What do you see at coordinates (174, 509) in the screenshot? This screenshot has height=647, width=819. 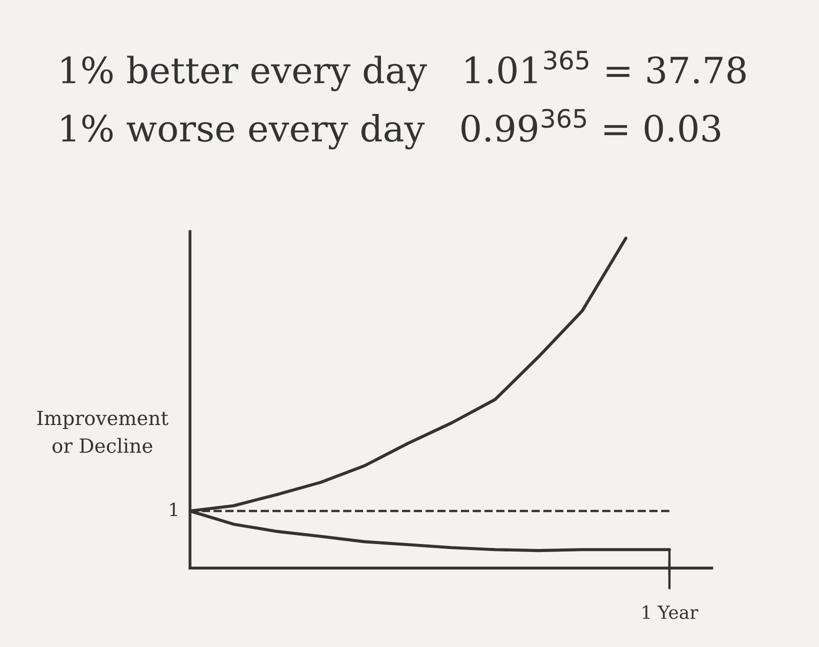 I see `text: 1` at bounding box center [174, 509].